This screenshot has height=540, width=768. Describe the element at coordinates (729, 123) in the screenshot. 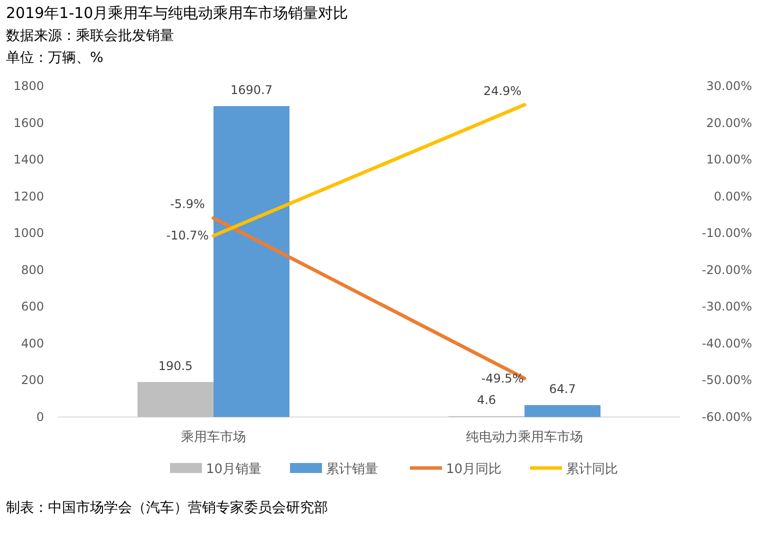

I see `y2-tick-label: 20.00%` at that location.